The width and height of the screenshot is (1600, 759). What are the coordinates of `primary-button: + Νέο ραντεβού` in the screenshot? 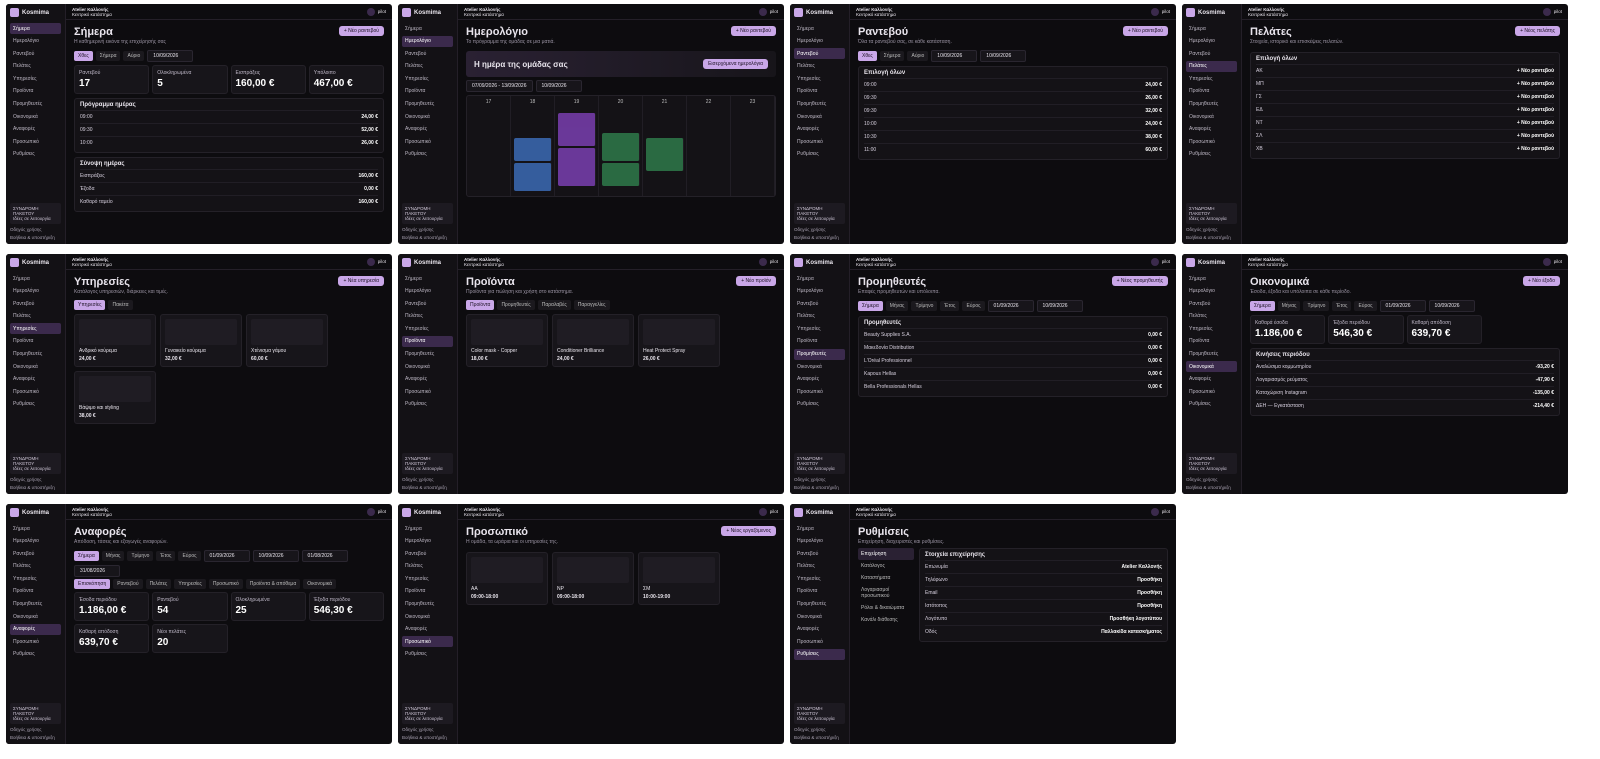 It's located at (753, 31).